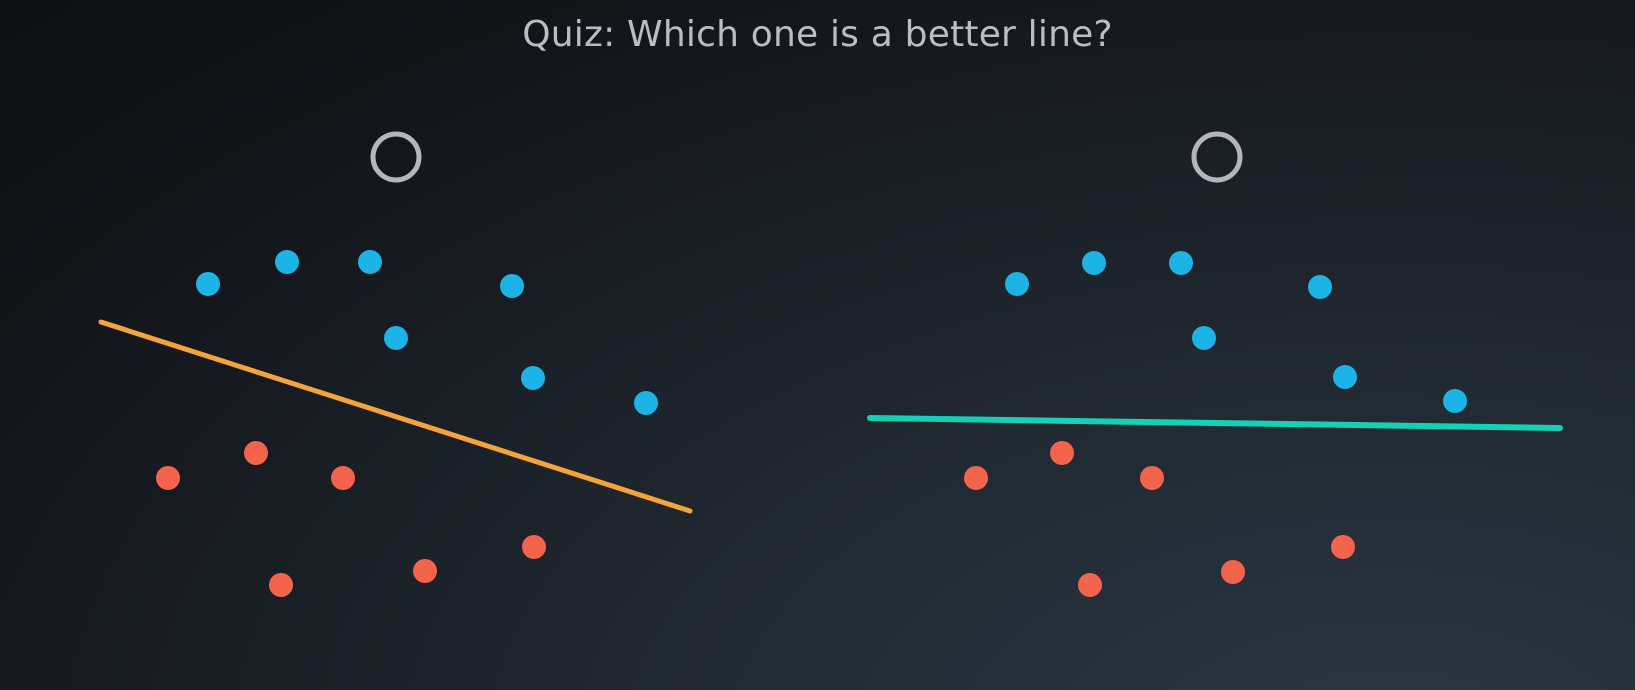  Describe the element at coordinates (1217, 157) in the screenshot. I see `right-option-radio-icon` at that location.